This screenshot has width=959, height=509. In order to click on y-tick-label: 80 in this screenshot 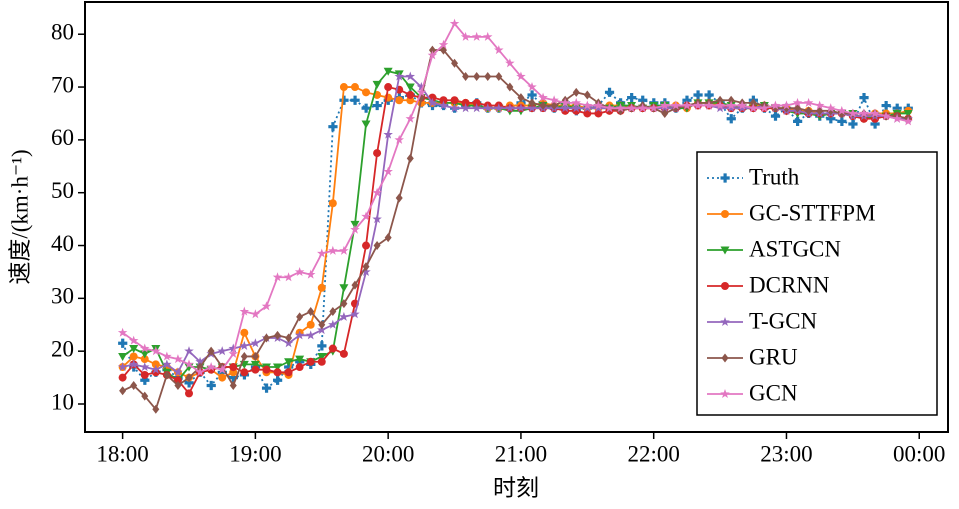, I will do `click(62, 32)`.